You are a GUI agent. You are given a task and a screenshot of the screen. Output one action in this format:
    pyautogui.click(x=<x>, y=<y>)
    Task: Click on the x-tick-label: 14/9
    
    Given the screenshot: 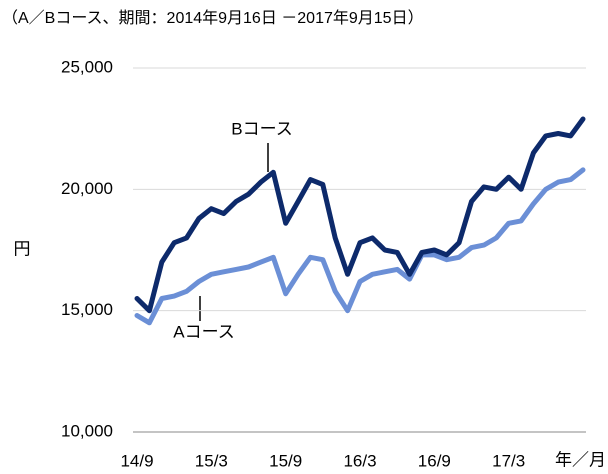 What is the action you would take?
    pyautogui.click(x=136, y=460)
    